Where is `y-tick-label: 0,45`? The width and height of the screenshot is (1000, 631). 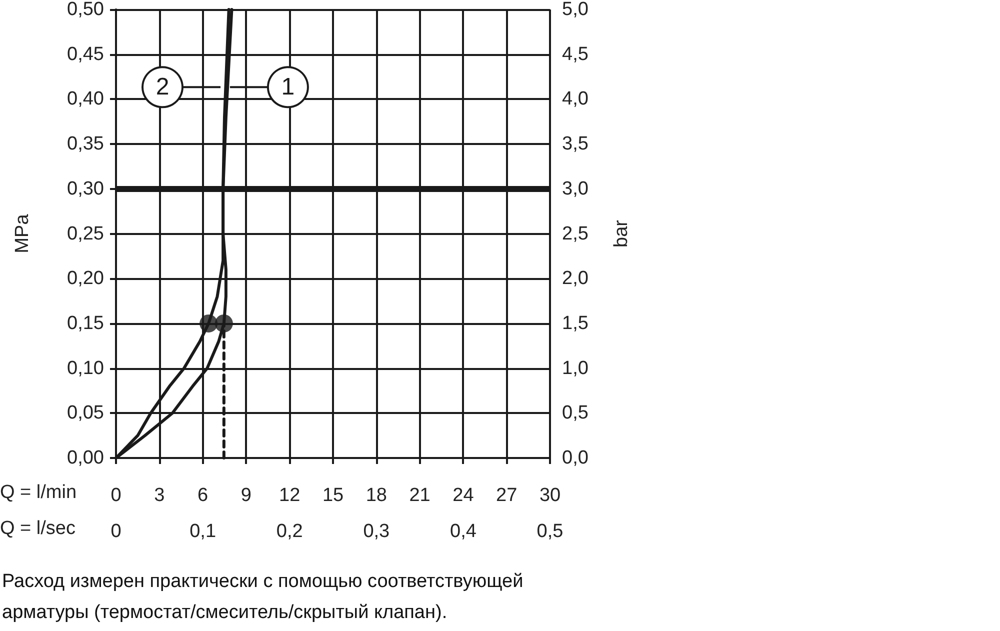 y-tick-label: 0,45 is located at coordinates (85, 54).